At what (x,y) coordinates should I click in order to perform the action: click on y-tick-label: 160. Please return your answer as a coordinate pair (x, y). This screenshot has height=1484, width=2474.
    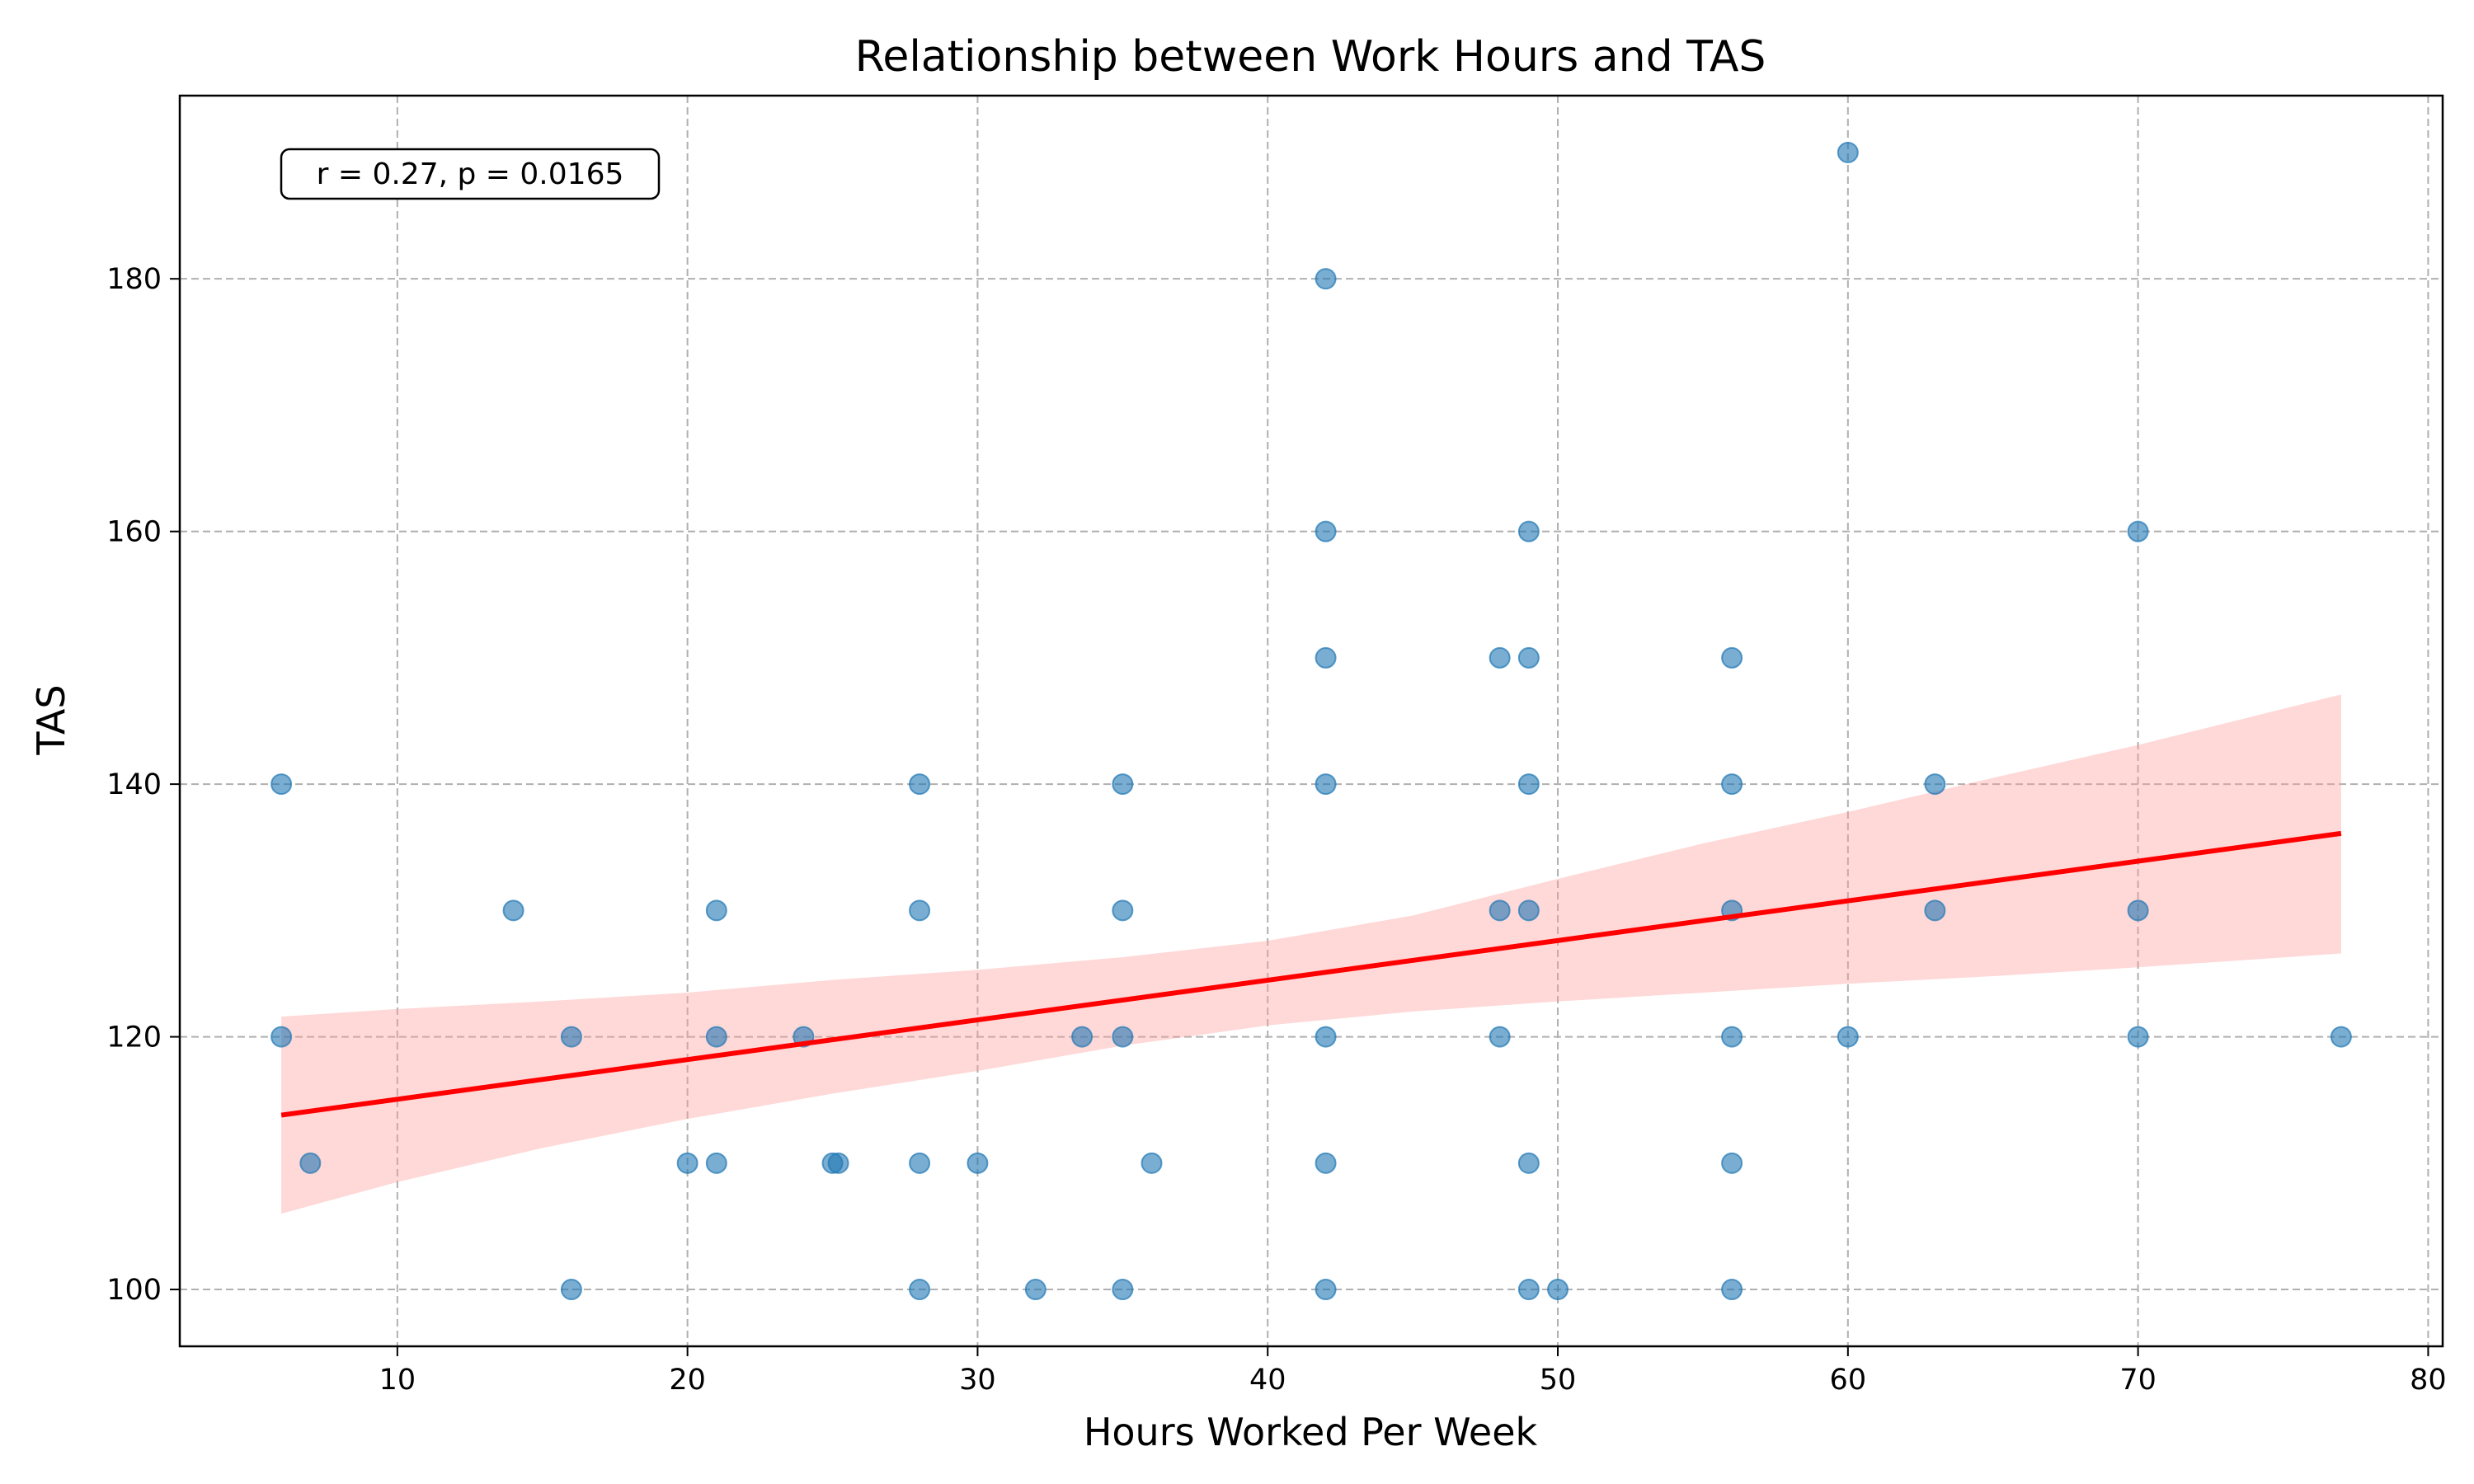
    Looking at the image, I should click on (134, 532).